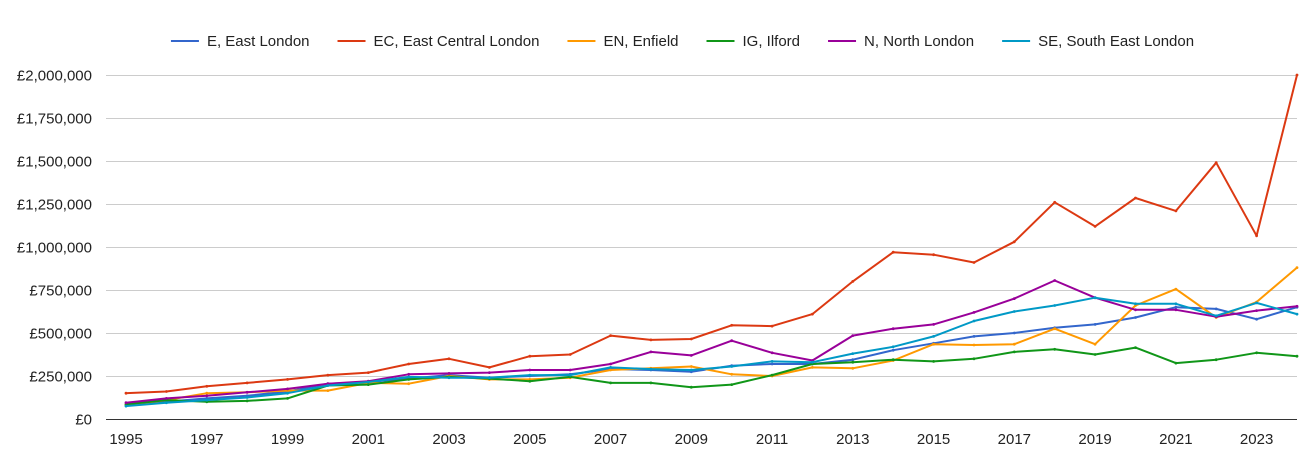 This screenshot has height=450, width=1305. I want to click on x-tick-label: 1999, so click(287, 439).